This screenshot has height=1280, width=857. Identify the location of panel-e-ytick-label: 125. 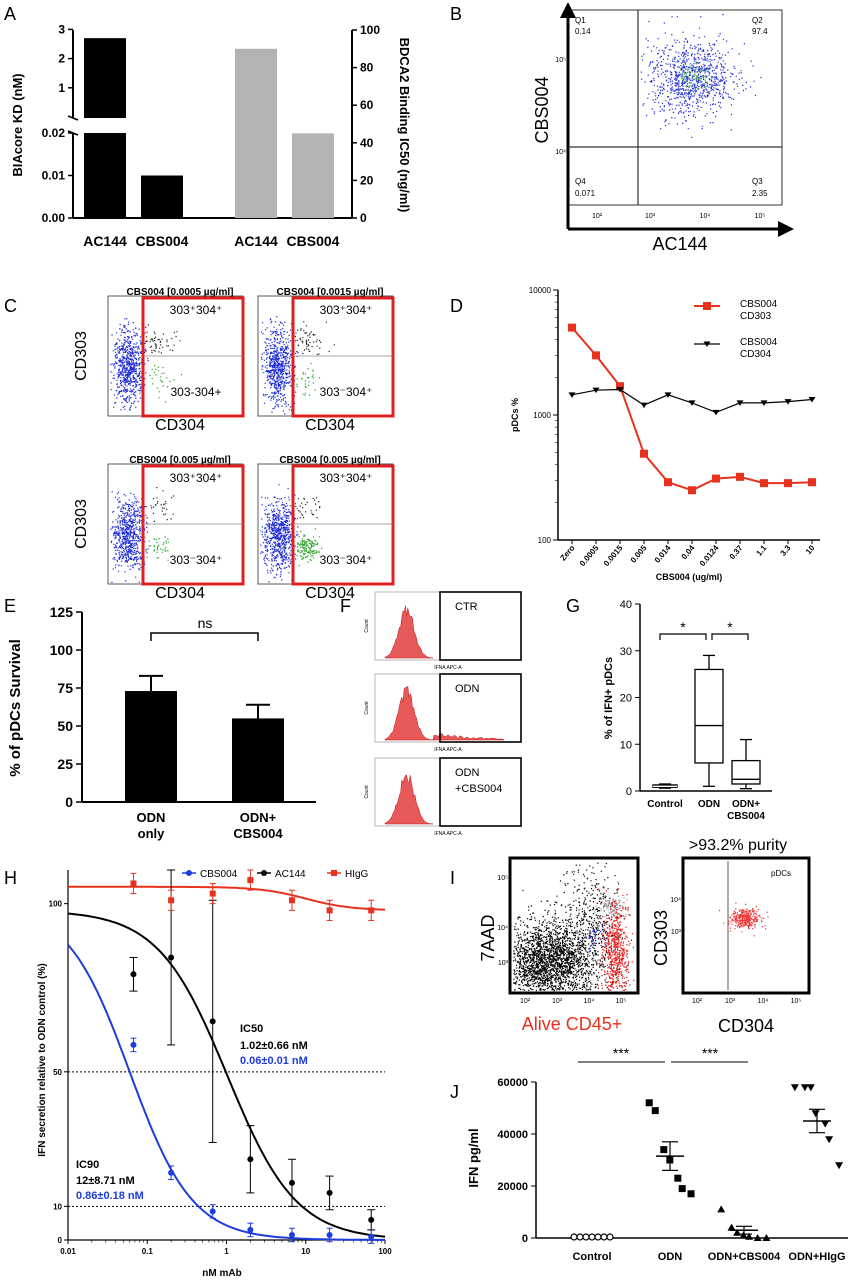
(62, 612).